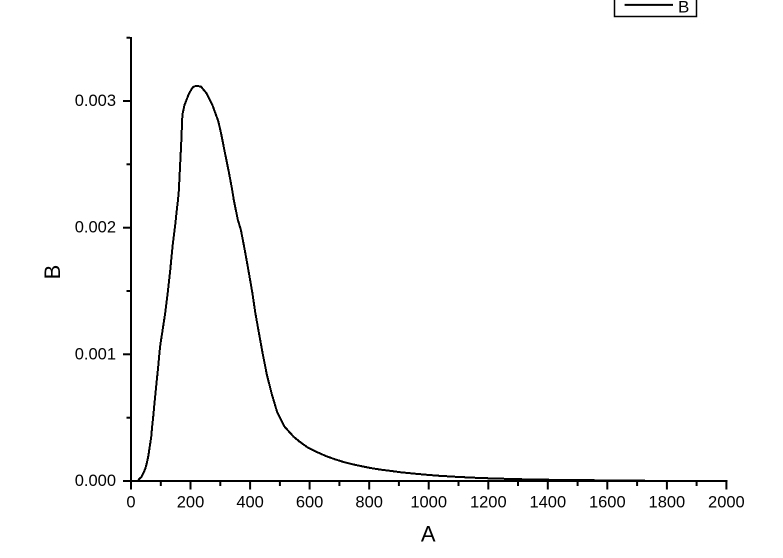 Image resolution: width=783 pixels, height=558 pixels. Describe the element at coordinates (95, 354) in the screenshot. I see `svg-text: 0.001` at that location.